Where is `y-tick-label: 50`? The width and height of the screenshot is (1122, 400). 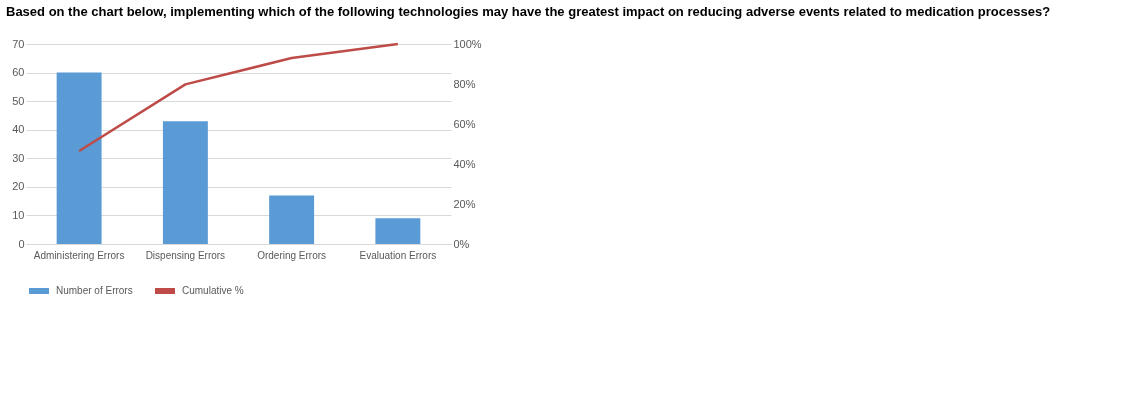 y-tick-label: 50 is located at coordinates (18, 100).